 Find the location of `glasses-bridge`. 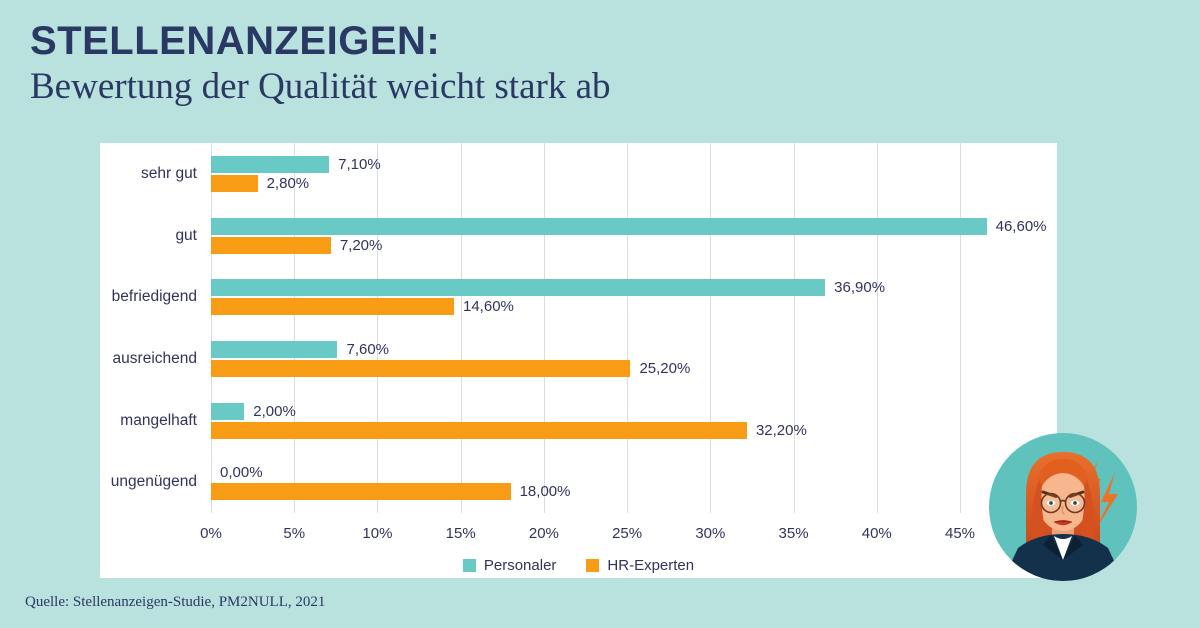

glasses-bridge is located at coordinates (1063, 501).